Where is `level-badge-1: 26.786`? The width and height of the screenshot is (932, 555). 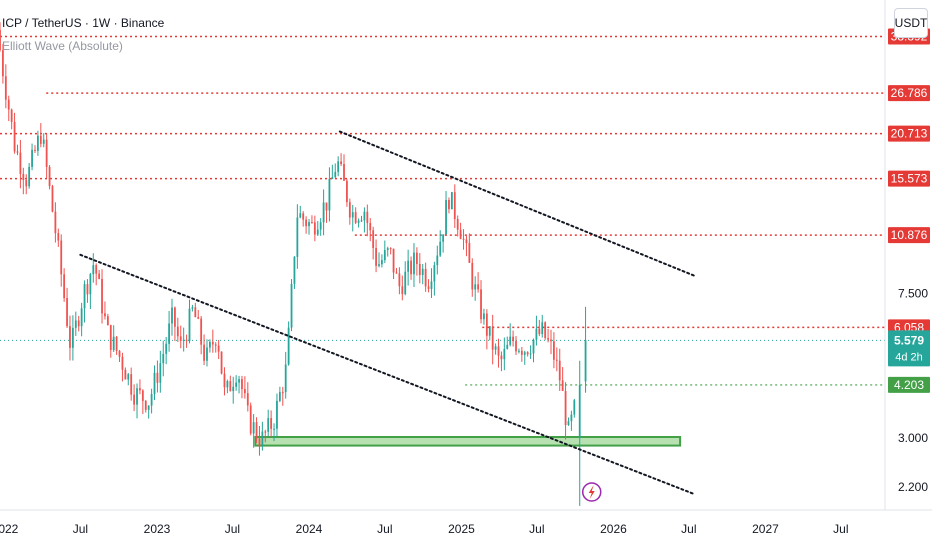
level-badge-1: 26.786 is located at coordinates (909, 93).